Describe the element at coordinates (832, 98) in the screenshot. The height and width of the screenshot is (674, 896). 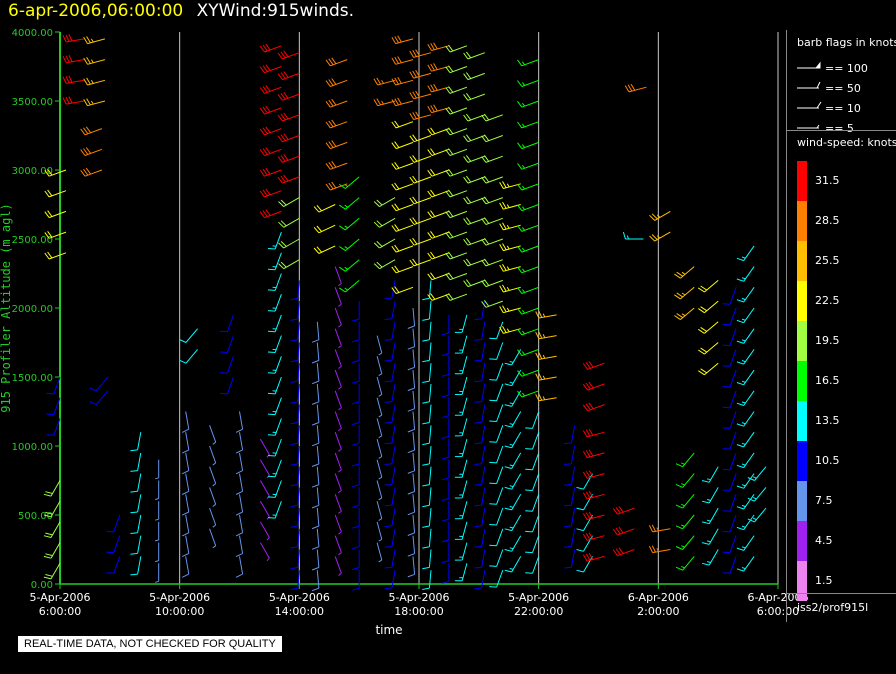
I see `barb-legend: == 100 == 50 == 10 == 5` at that location.